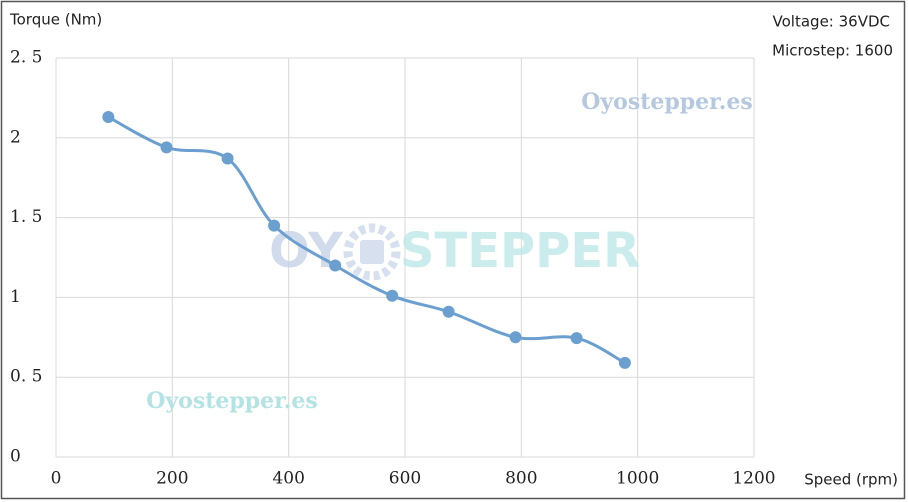 The image size is (908, 502). Describe the element at coordinates (15, 457) in the screenshot. I see `y-tick-label: 0` at that location.